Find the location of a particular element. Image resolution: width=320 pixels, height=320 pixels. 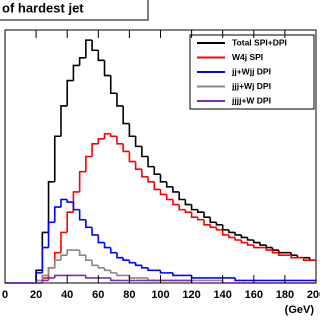

x-tick-label: 0 is located at coordinates (5, 295).